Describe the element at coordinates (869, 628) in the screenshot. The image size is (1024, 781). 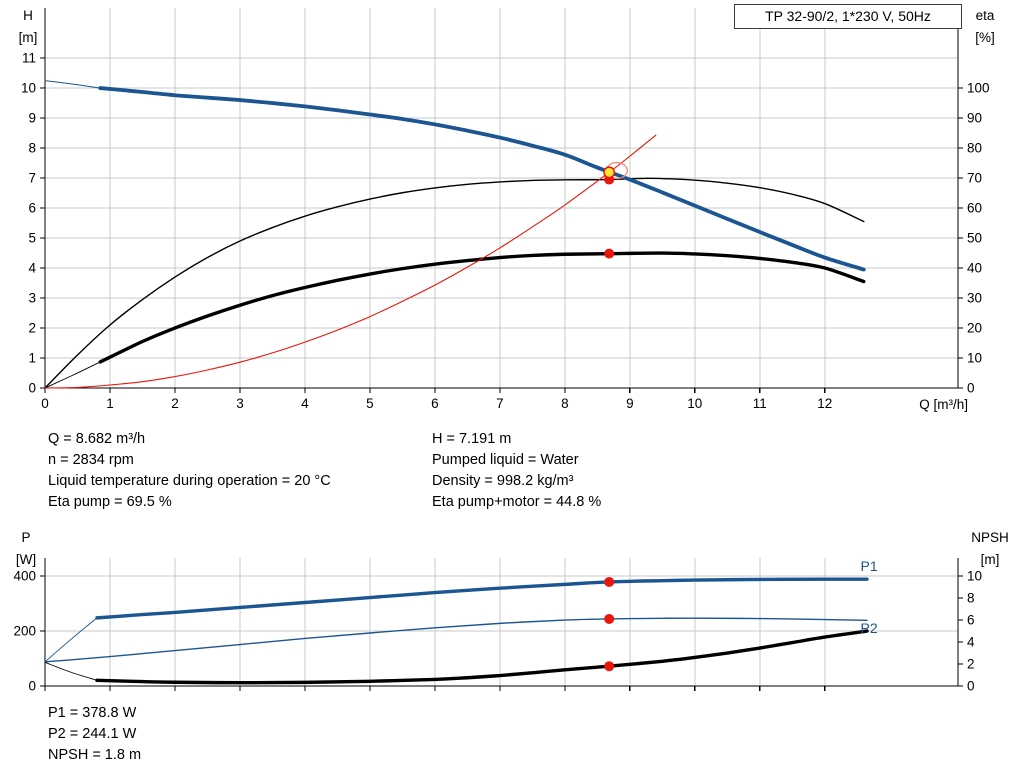
I see `curve-label-p2: P2` at that location.